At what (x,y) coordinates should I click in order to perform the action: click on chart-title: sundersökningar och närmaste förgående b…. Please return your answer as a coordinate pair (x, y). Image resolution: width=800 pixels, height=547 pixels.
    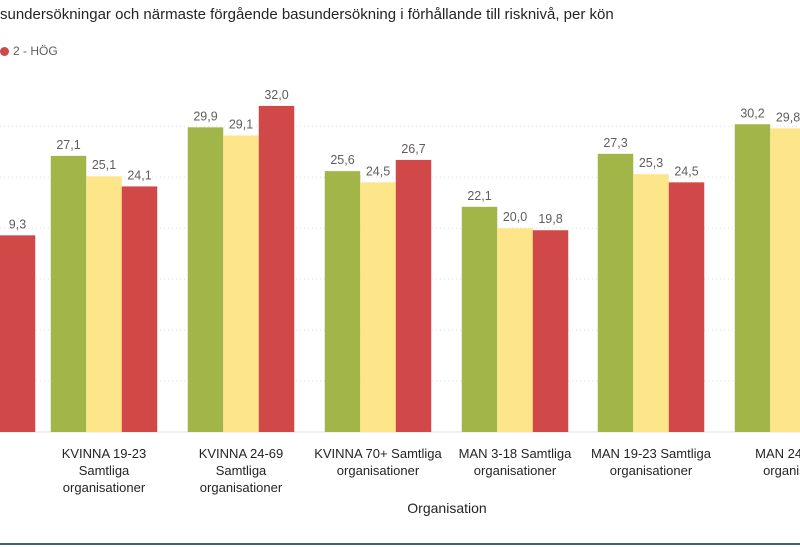
    Looking at the image, I should click on (307, 14).